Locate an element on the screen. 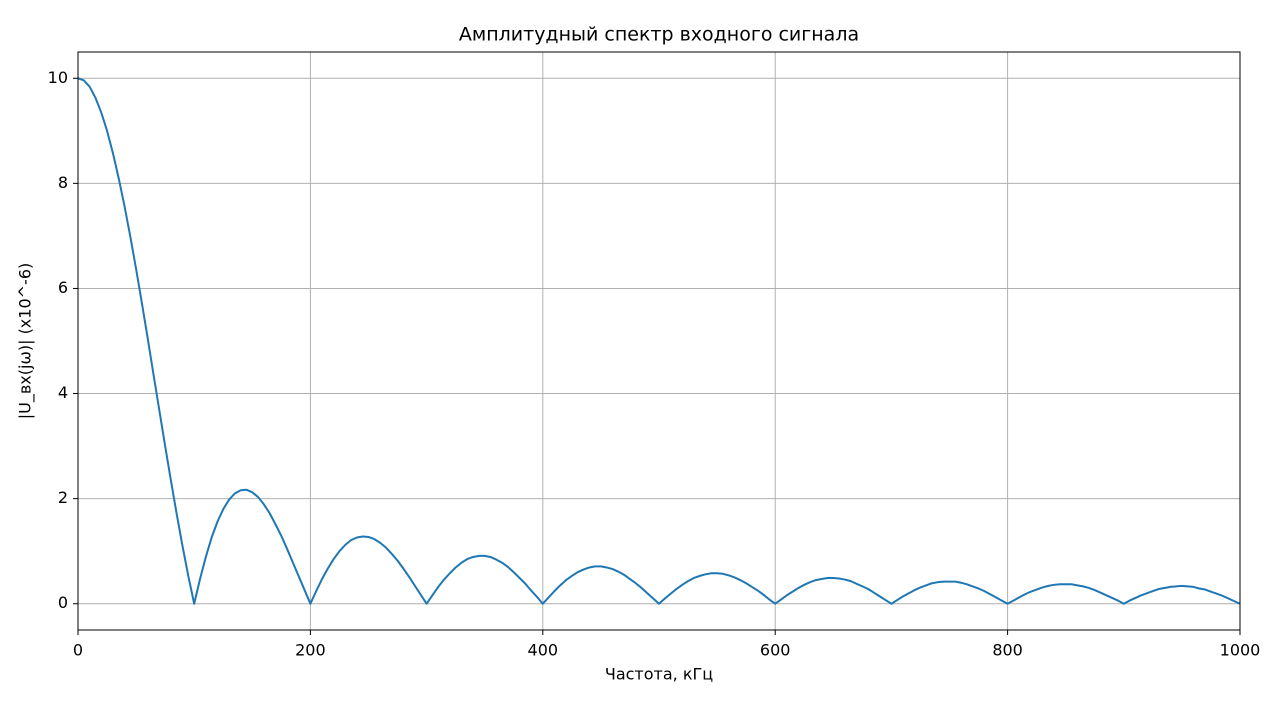  x-tick-label: 600 is located at coordinates (775, 650).